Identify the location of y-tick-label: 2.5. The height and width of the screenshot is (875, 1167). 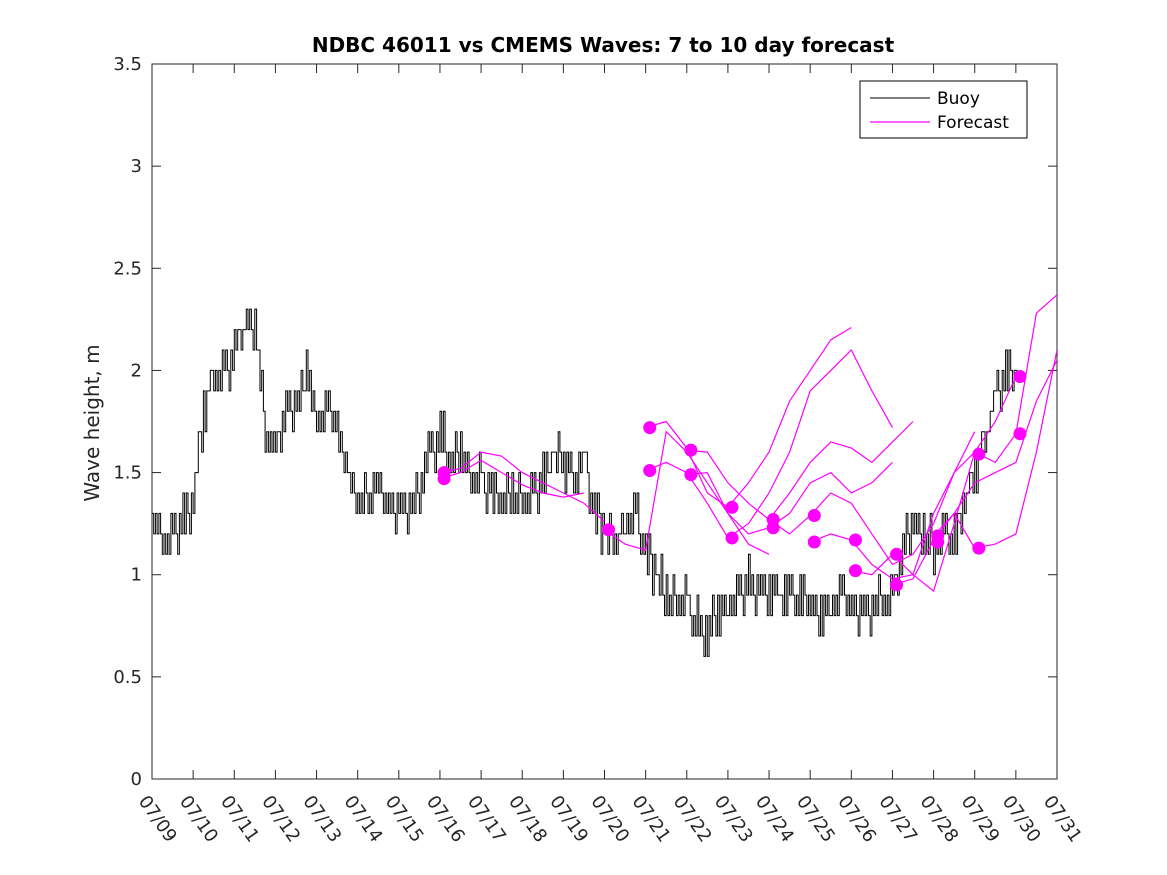
(127, 268).